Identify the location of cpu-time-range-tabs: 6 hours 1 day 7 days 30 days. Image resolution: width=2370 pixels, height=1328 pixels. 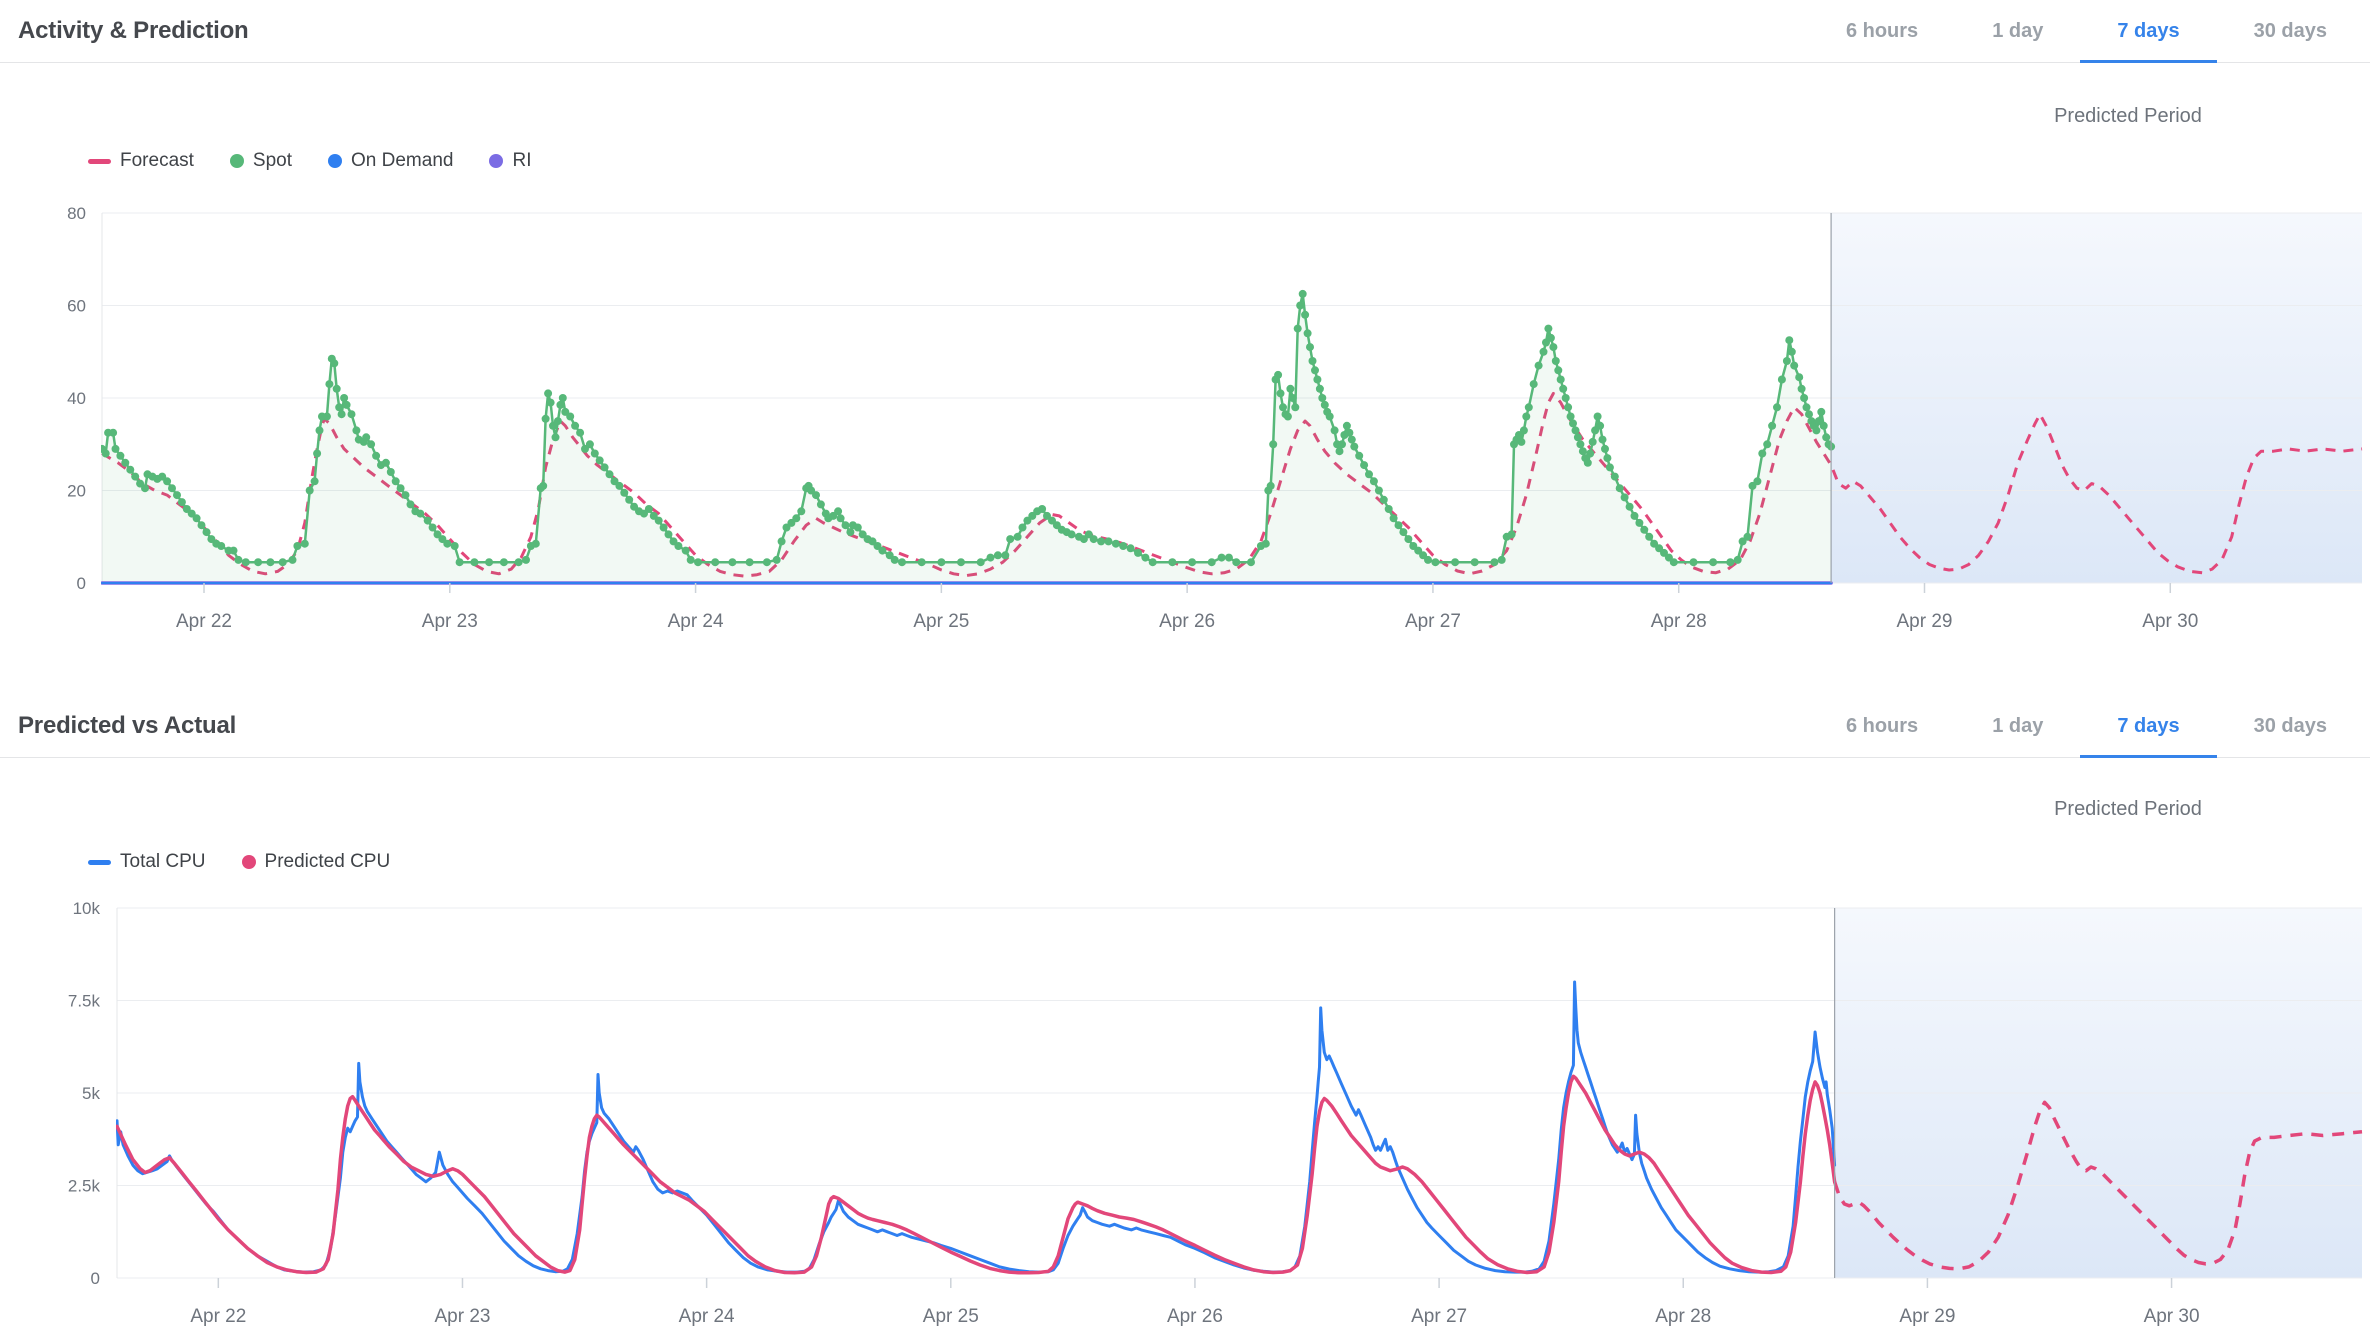
(2086, 726).